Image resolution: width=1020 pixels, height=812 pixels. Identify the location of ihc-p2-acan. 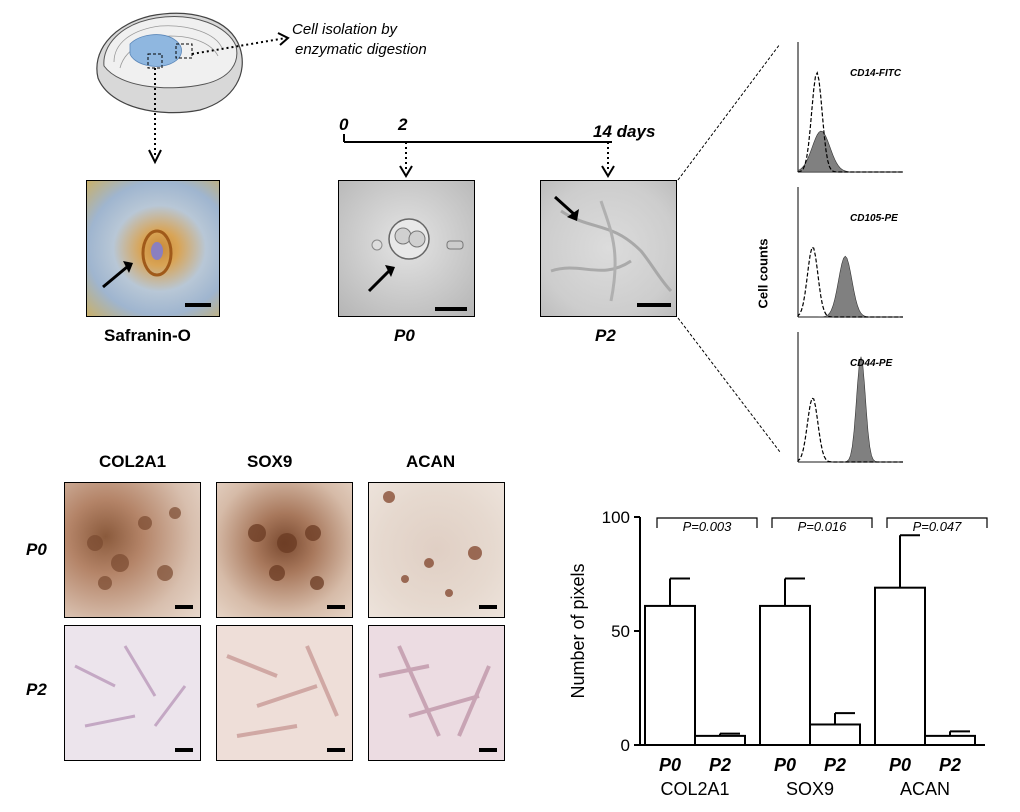
(436, 693).